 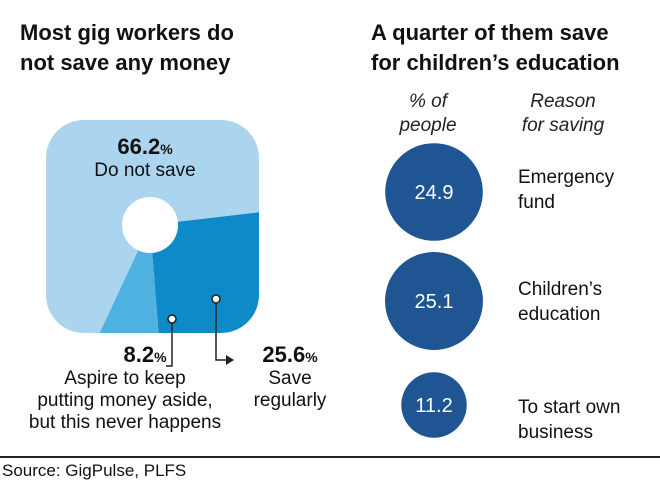 What do you see at coordinates (428, 114) in the screenshot?
I see `column-header-people: % of people` at bounding box center [428, 114].